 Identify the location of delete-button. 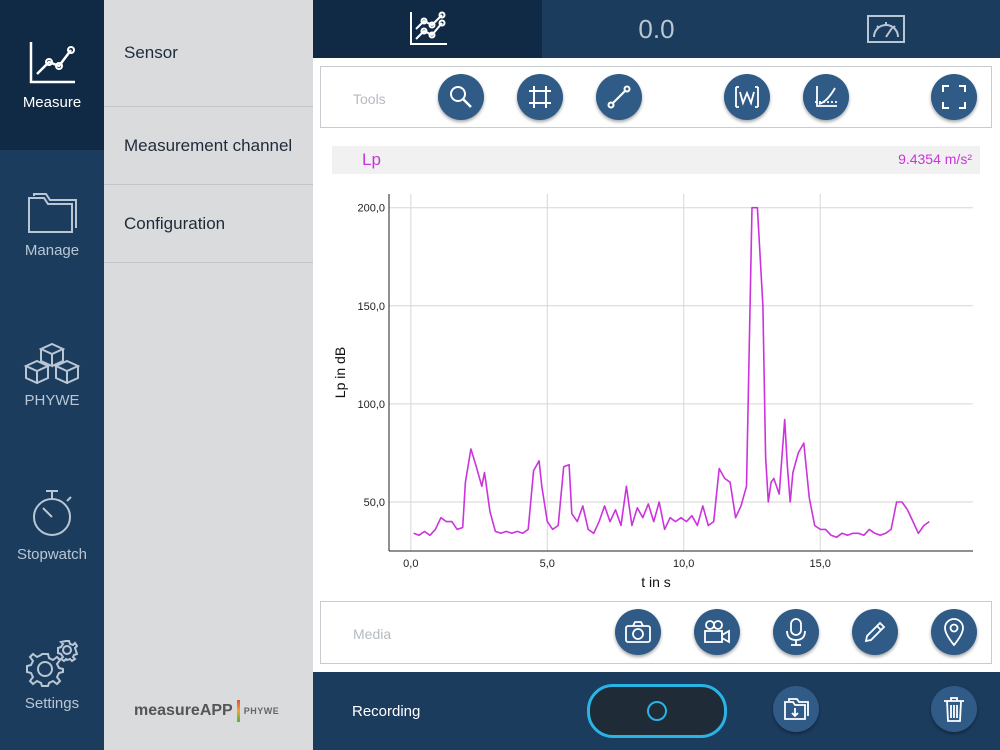
(954, 709).